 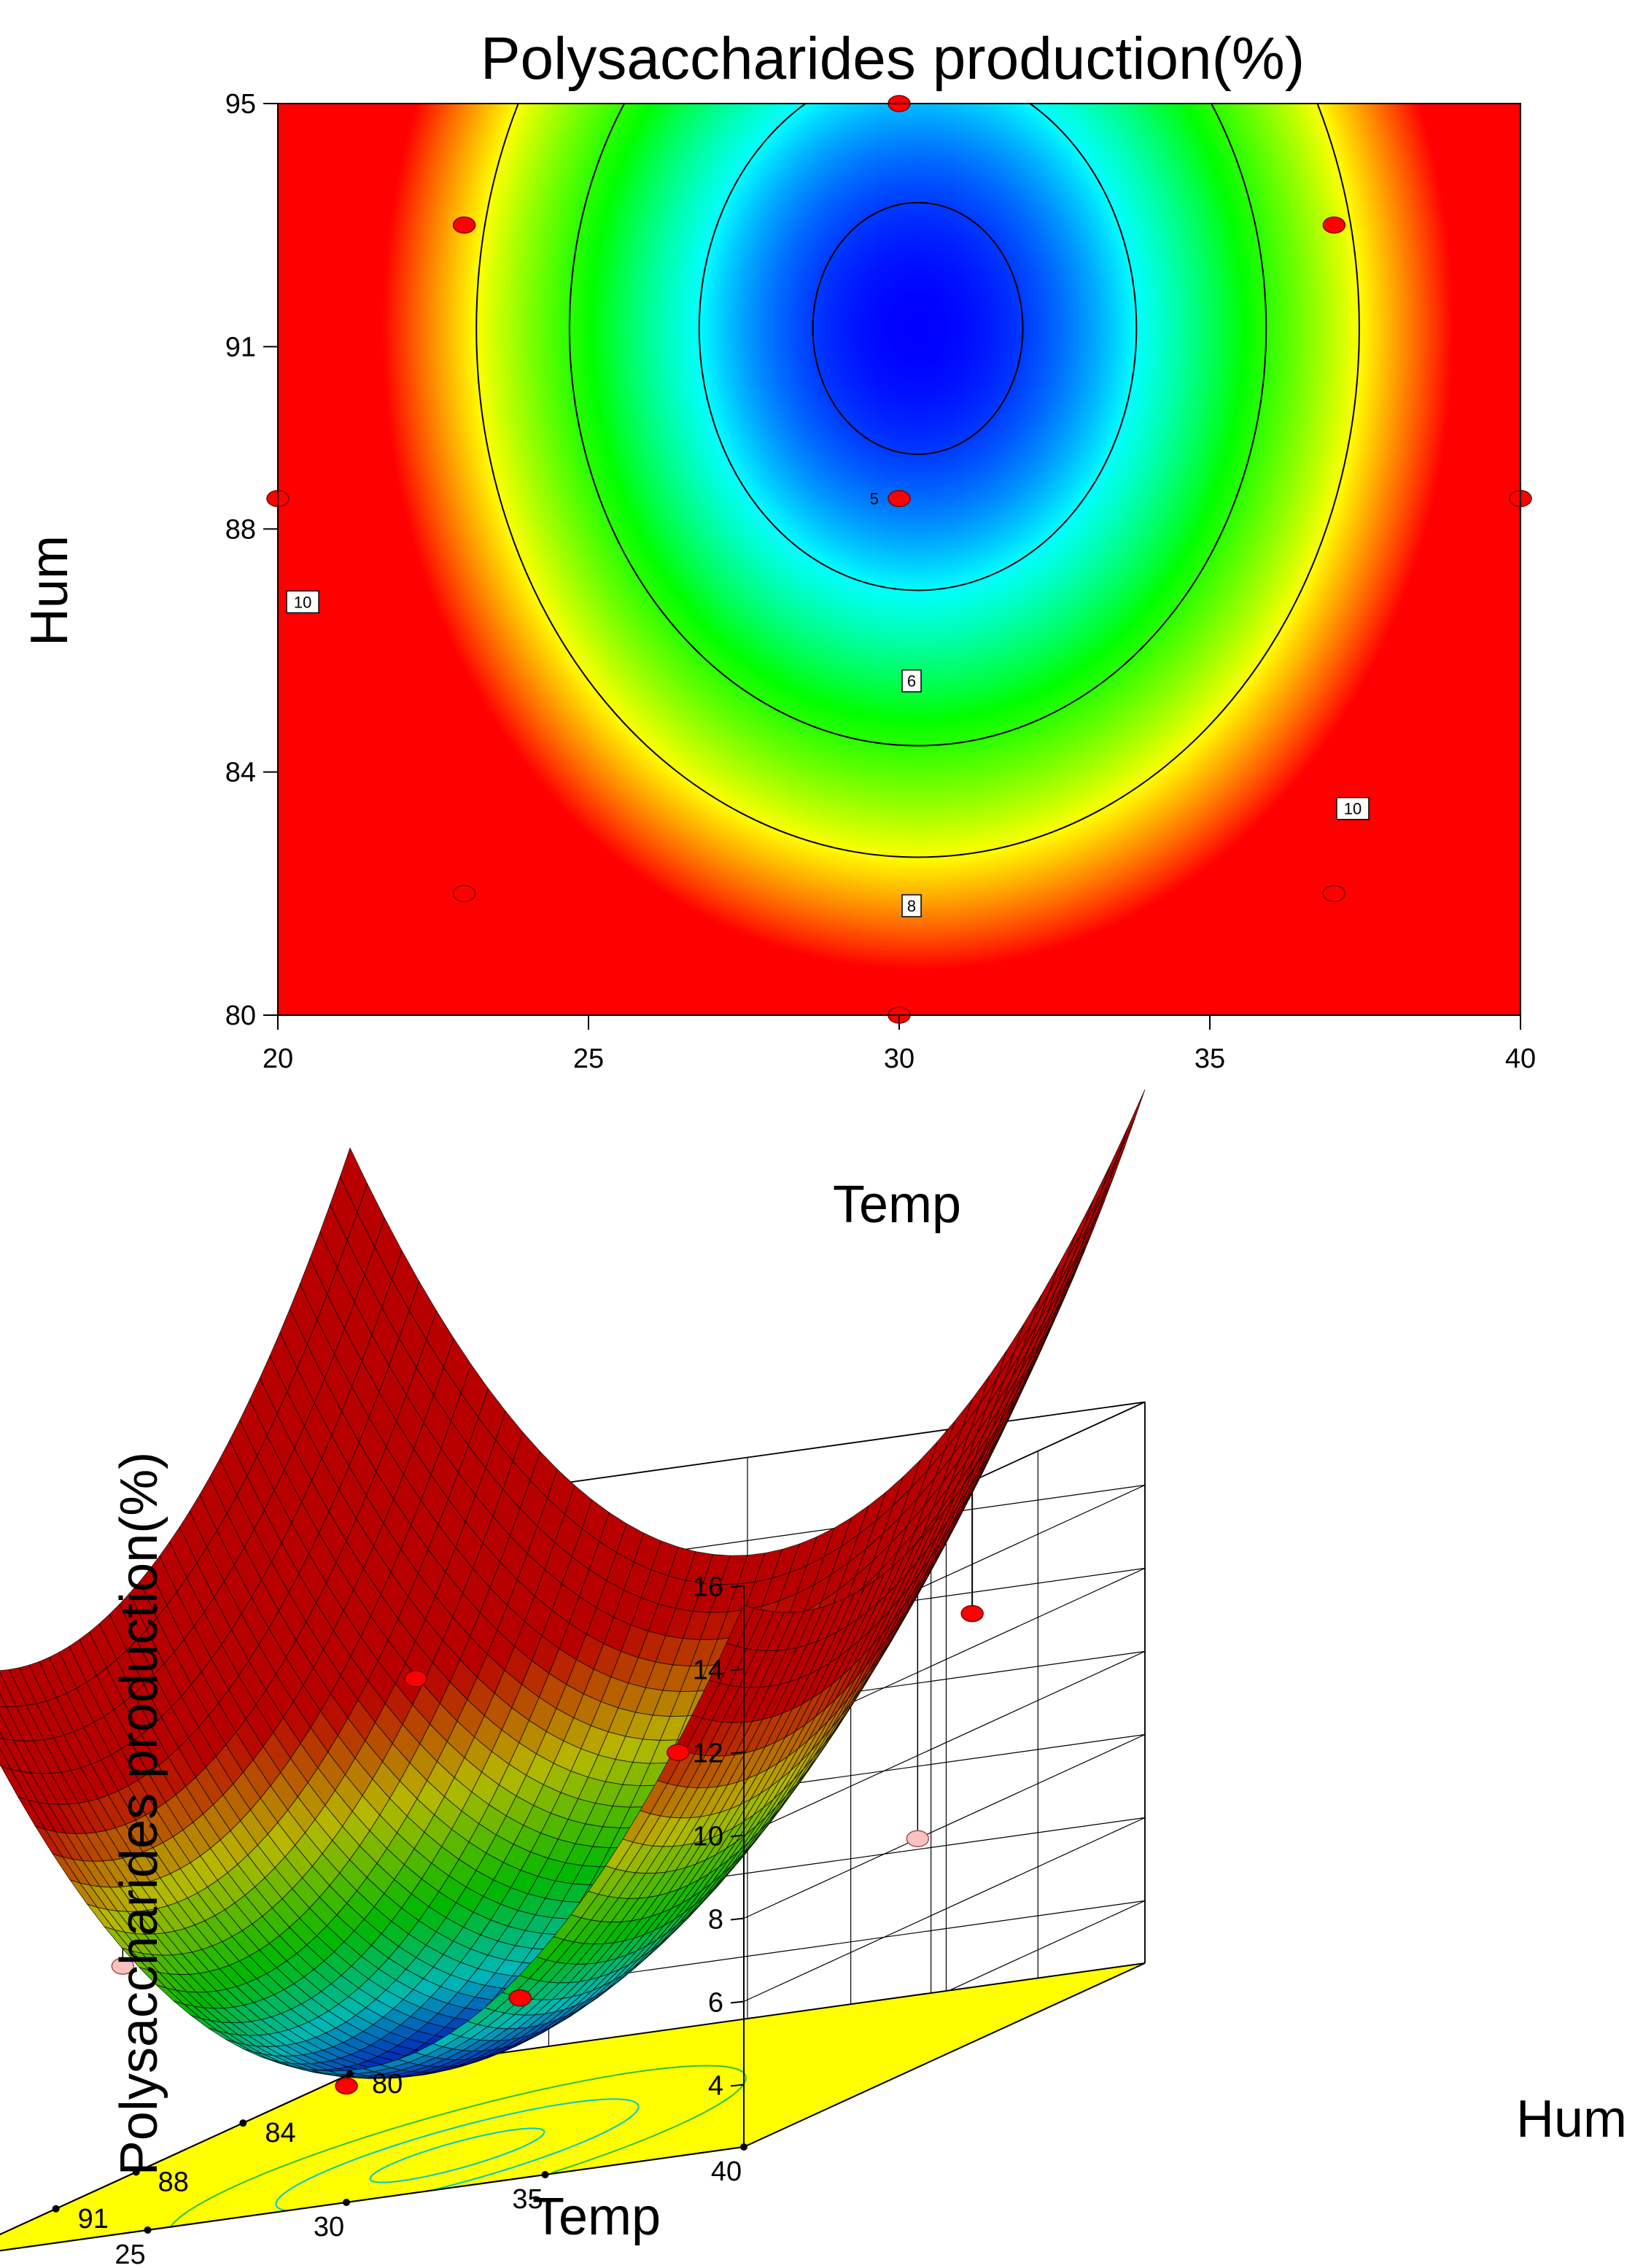 I want to click on hum-tick-label: 88, so click(x=173, y=2182).